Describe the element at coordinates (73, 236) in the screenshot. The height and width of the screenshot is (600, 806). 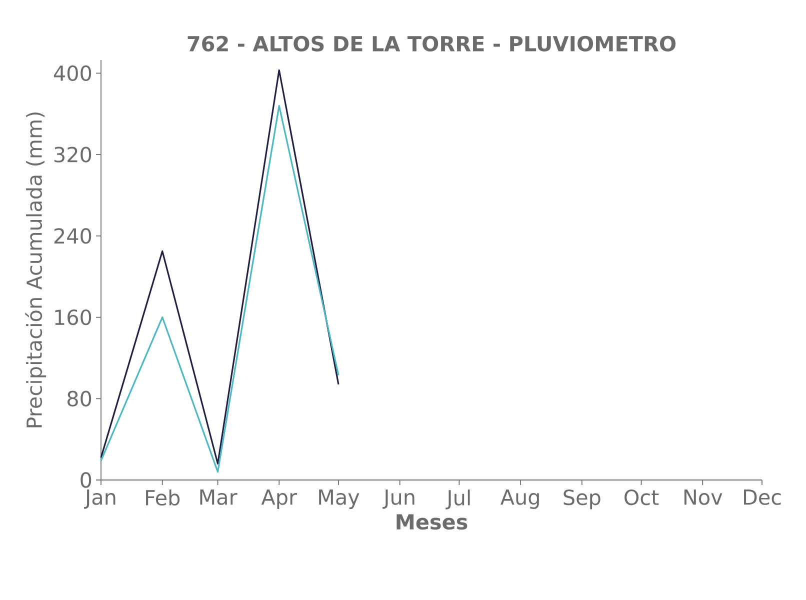
I see `y-tick-label: 240` at that location.